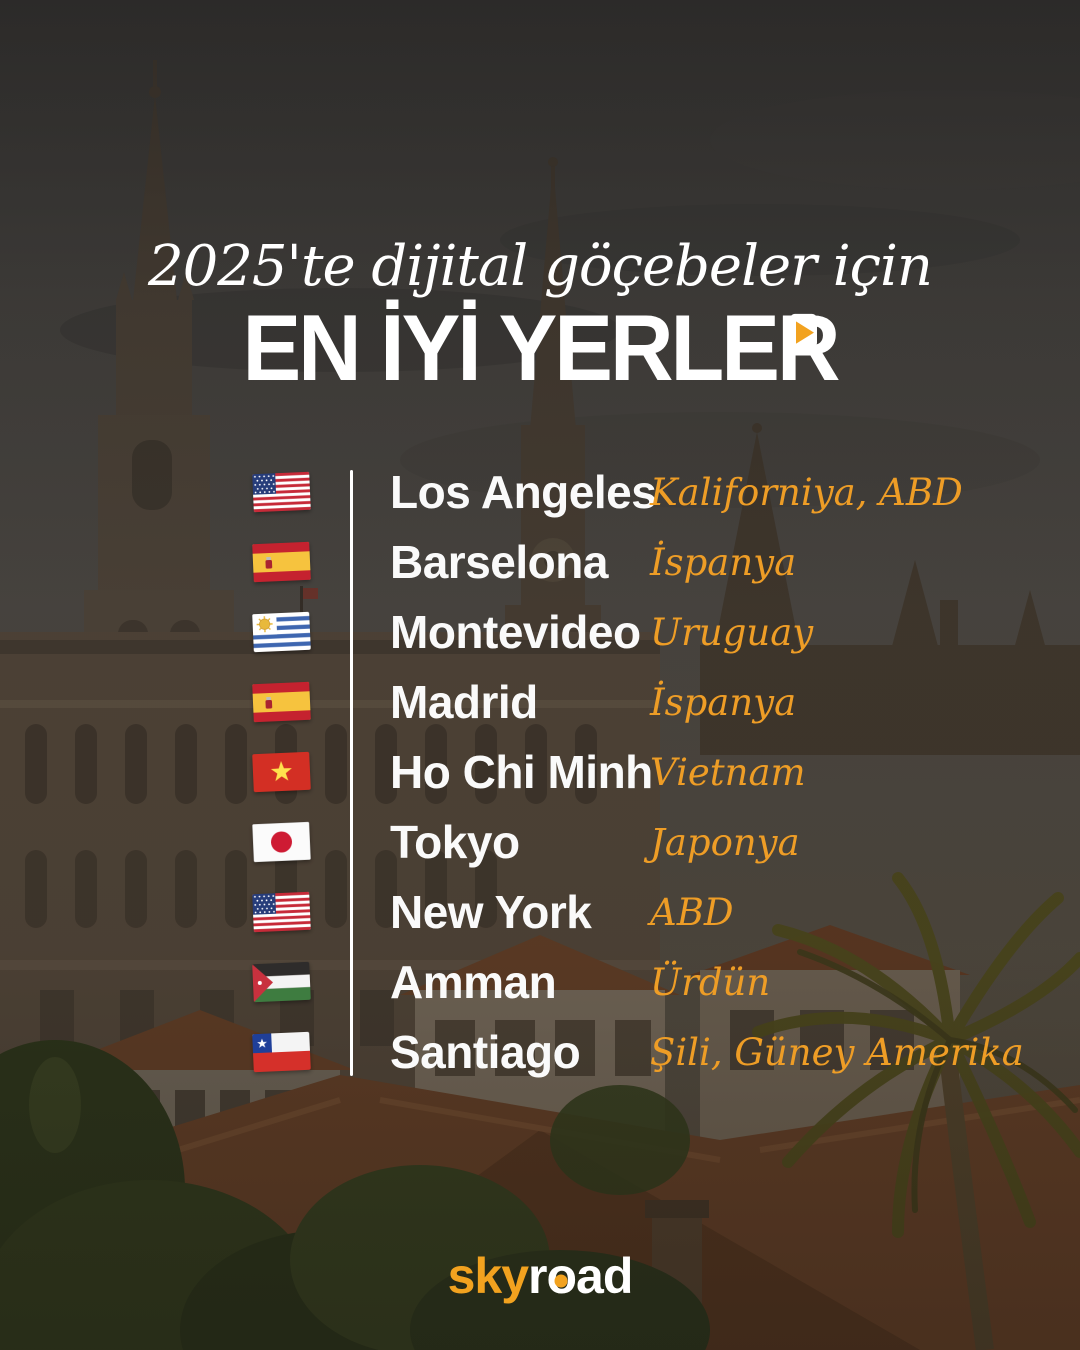 The image size is (1080, 1350). What do you see at coordinates (281, 772) in the screenshot?
I see `vietnam-flag-icon` at bounding box center [281, 772].